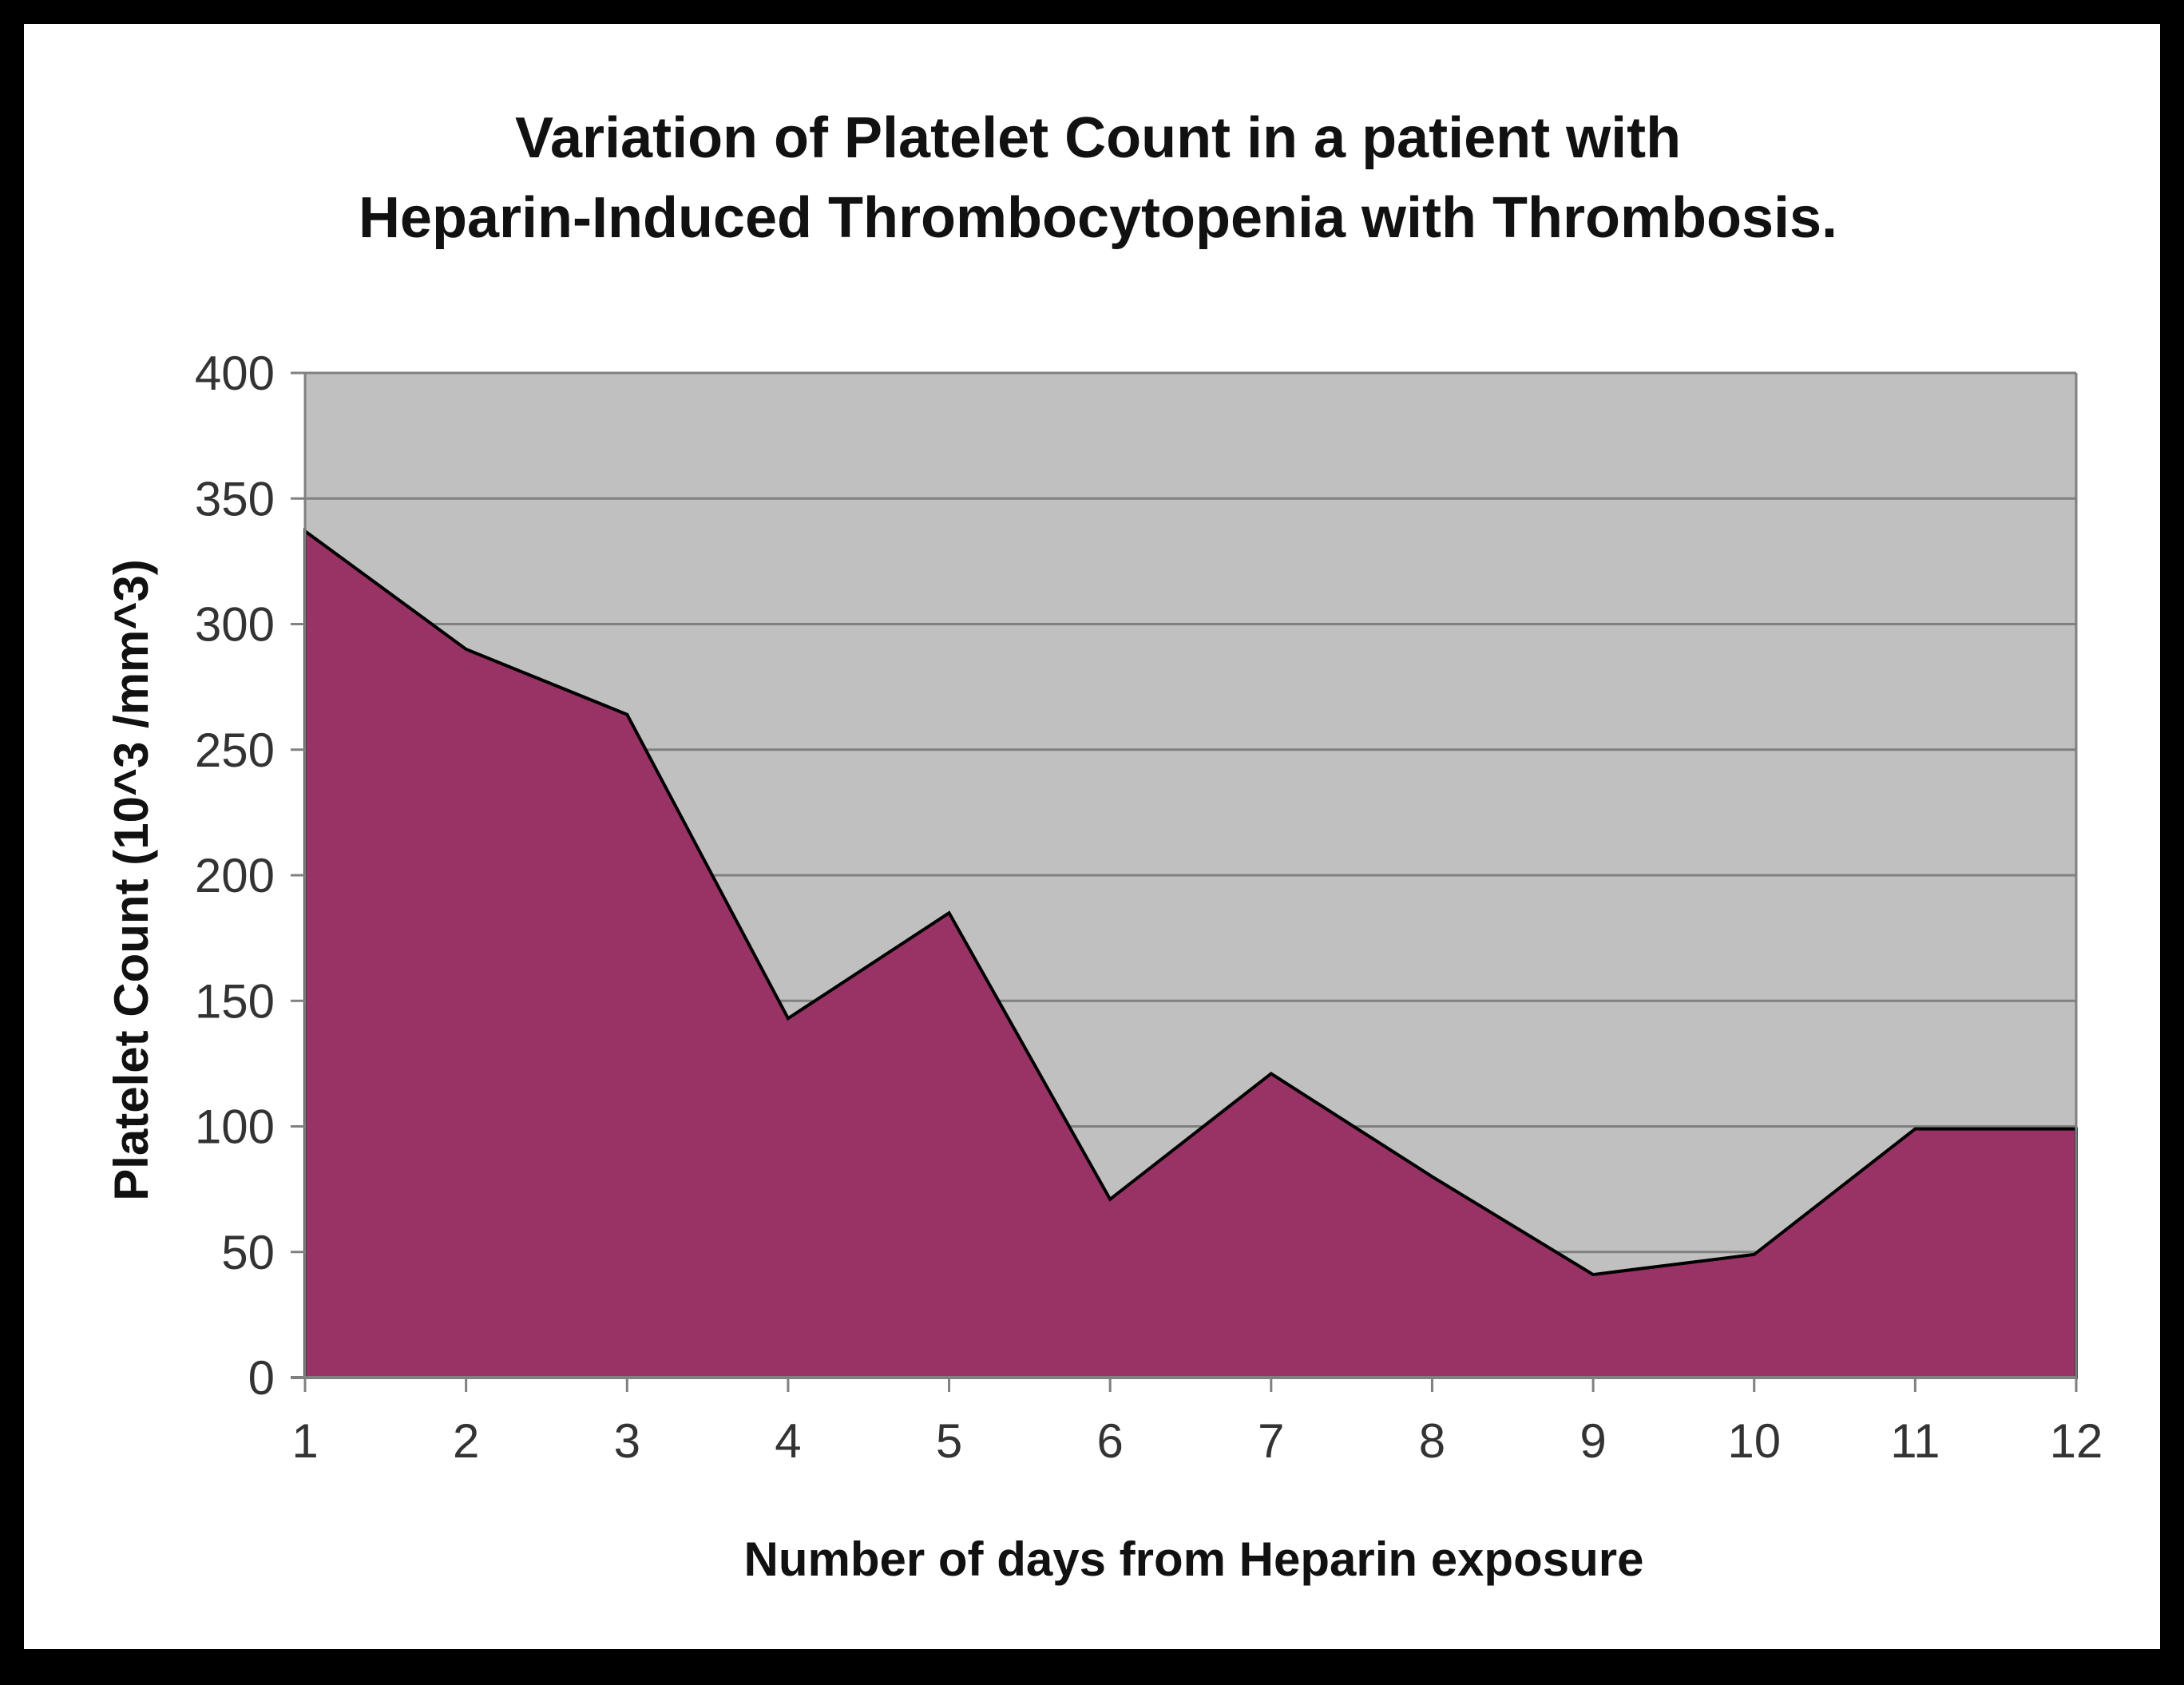 This screenshot has width=2184, height=1685. What do you see at coordinates (1754, 1441) in the screenshot?
I see `x-tick-label: 10` at bounding box center [1754, 1441].